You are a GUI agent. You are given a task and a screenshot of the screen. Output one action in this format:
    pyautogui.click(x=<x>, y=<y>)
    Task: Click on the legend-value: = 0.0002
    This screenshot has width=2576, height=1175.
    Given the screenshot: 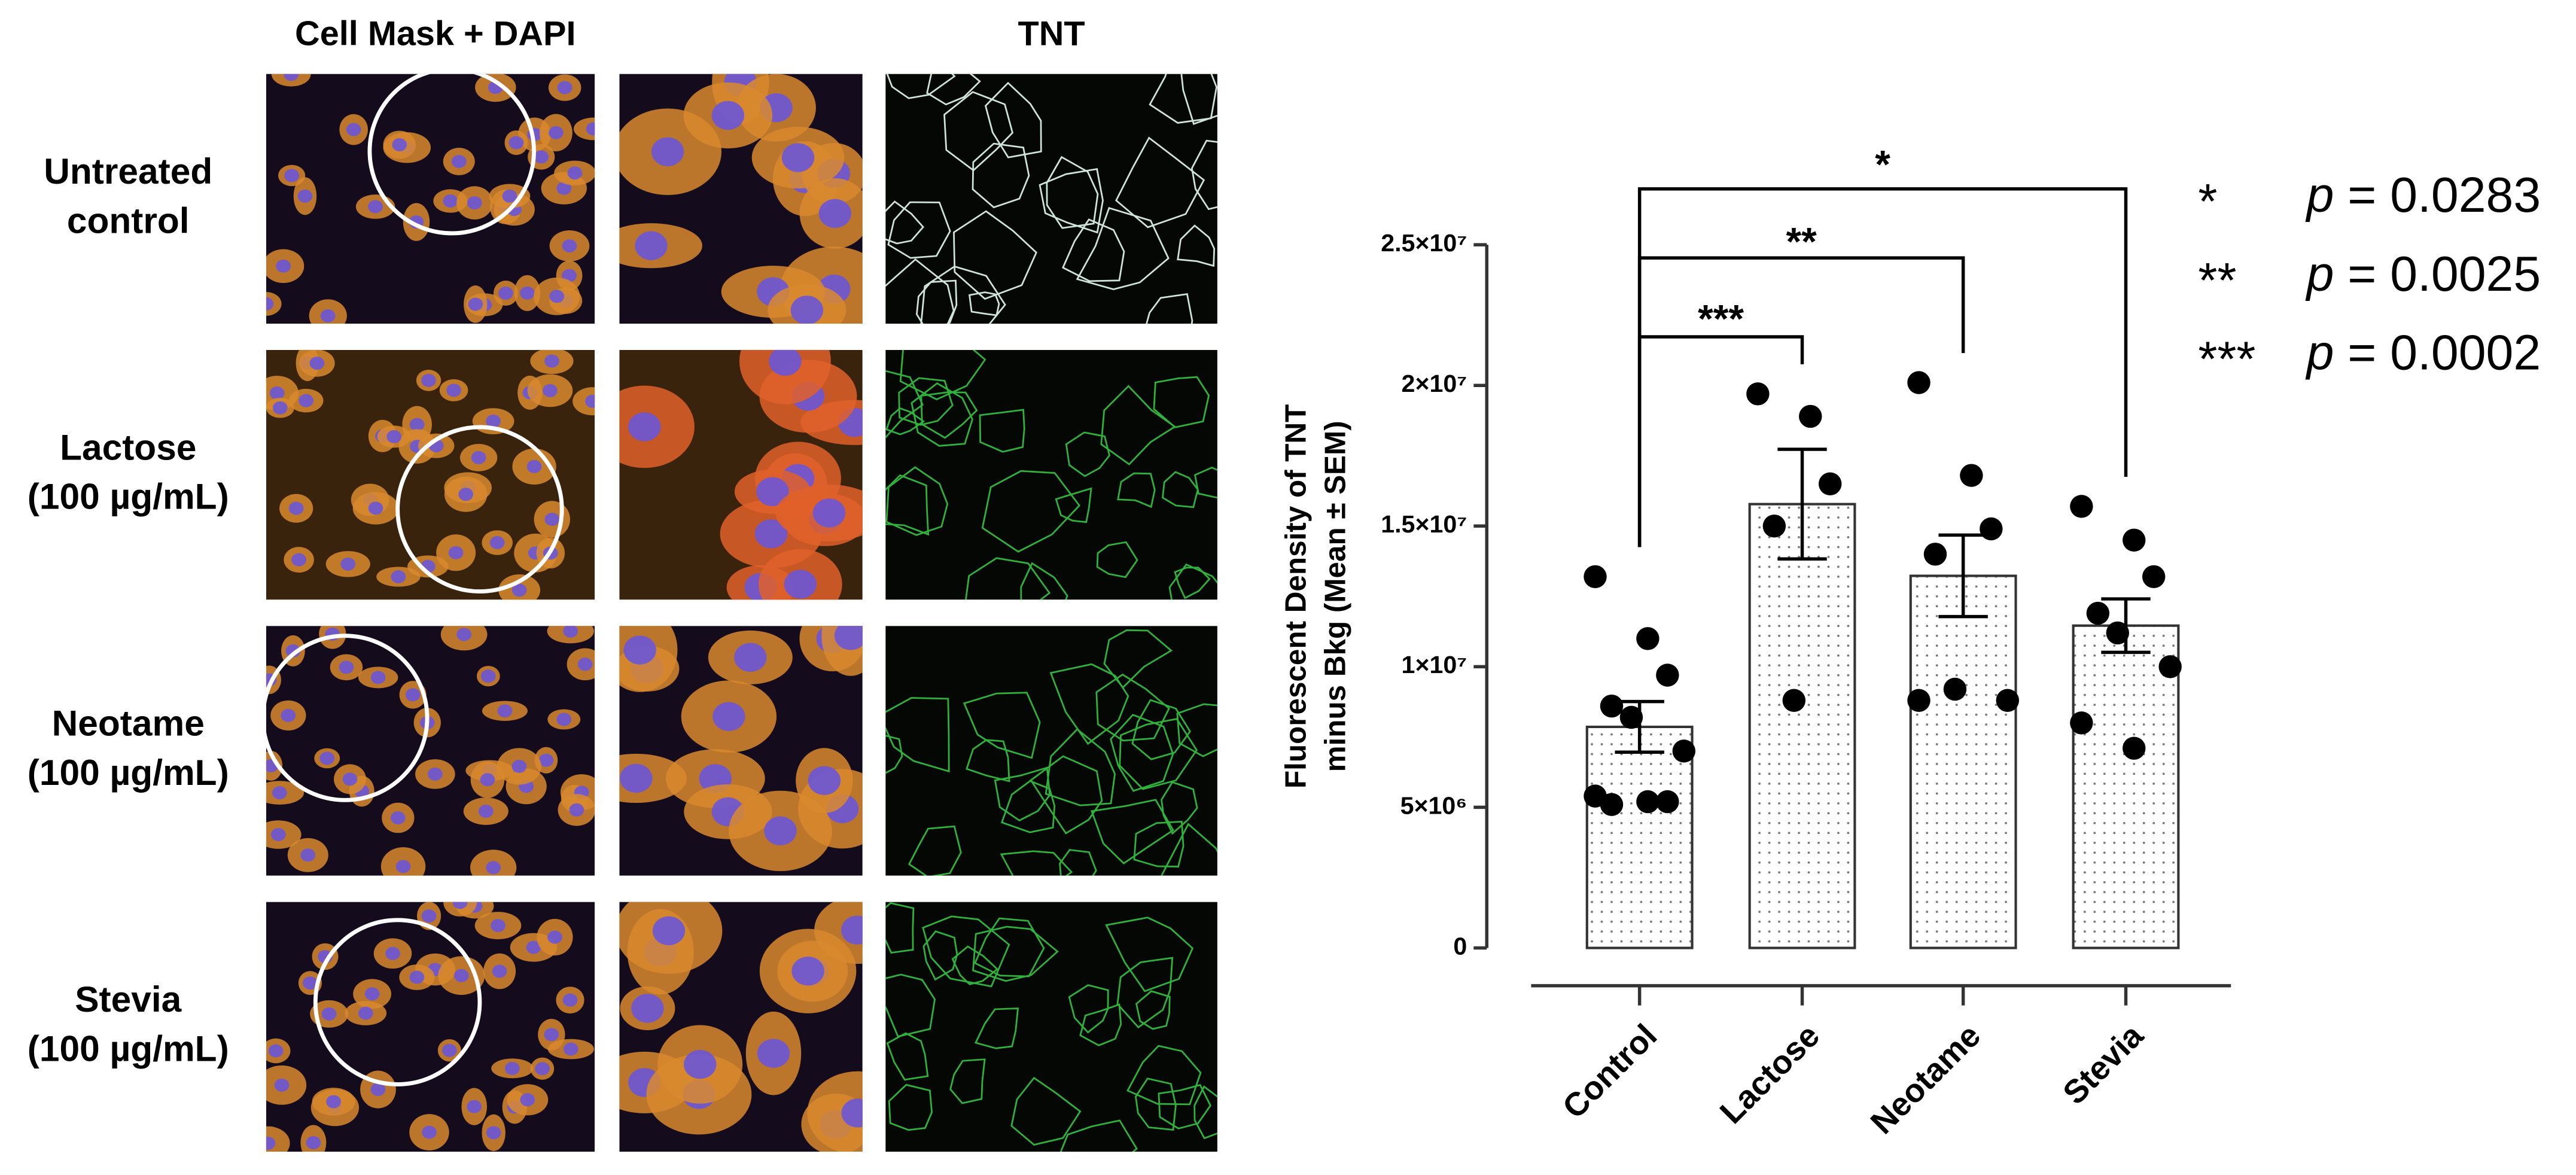 What is the action you would take?
    pyautogui.click(x=2444, y=352)
    